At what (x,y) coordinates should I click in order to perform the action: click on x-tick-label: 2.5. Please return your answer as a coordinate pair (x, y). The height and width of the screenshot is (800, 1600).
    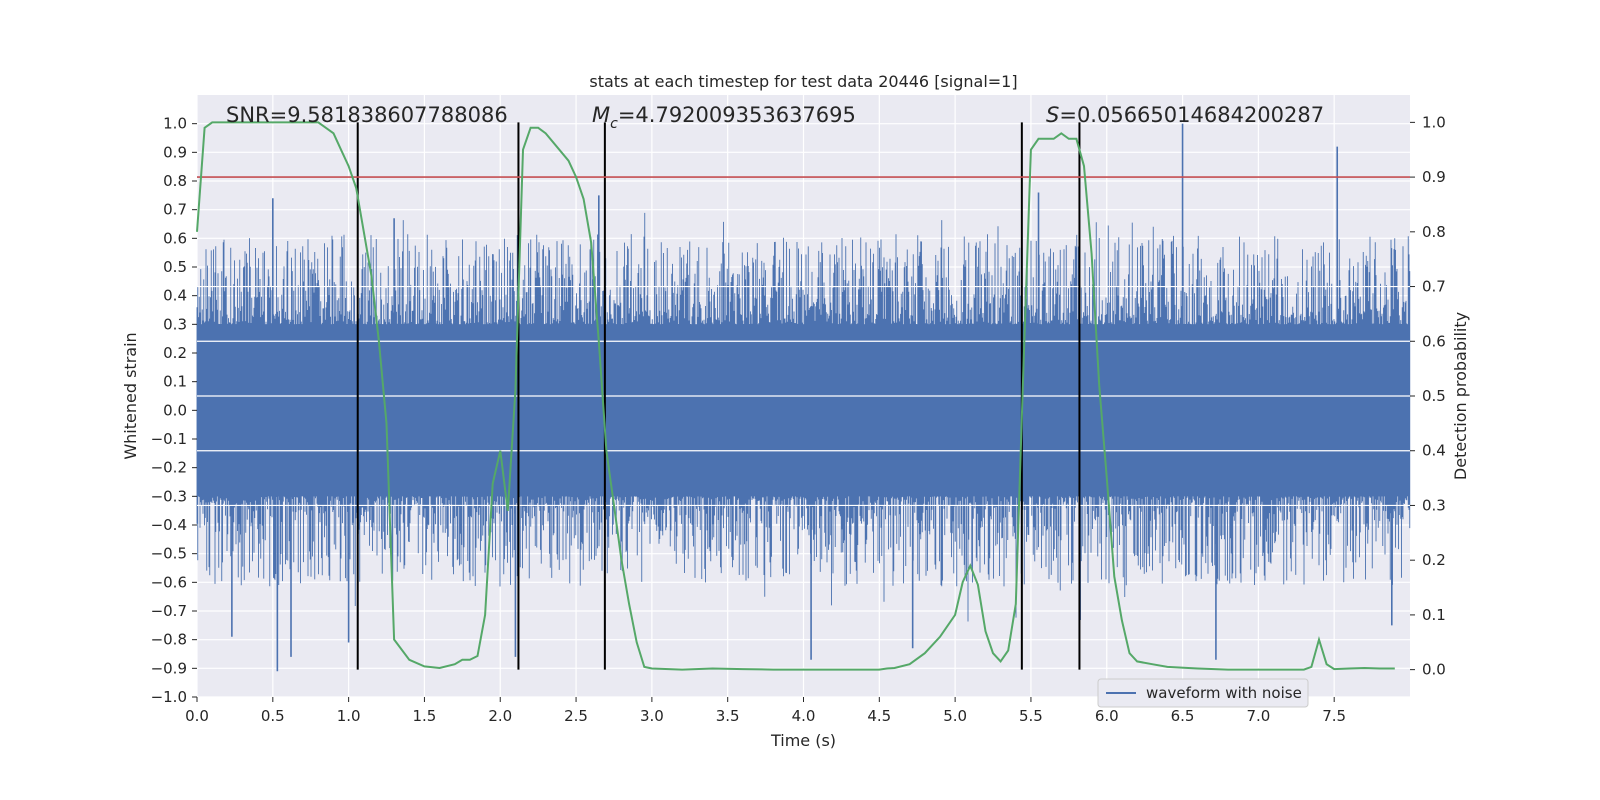
    Looking at the image, I should click on (576, 716).